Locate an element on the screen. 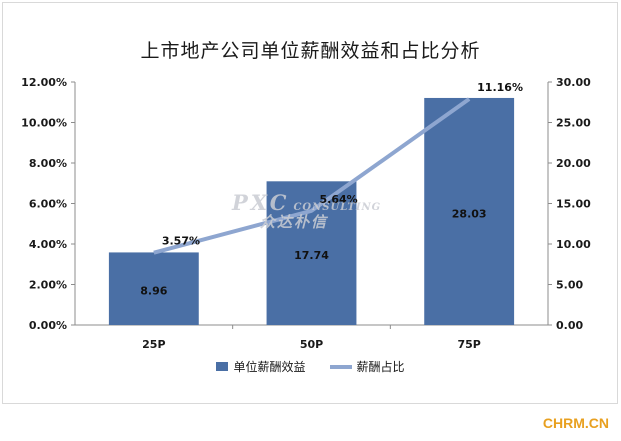 The image size is (621, 441). legend-line-swatch is located at coordinates (340, 366).